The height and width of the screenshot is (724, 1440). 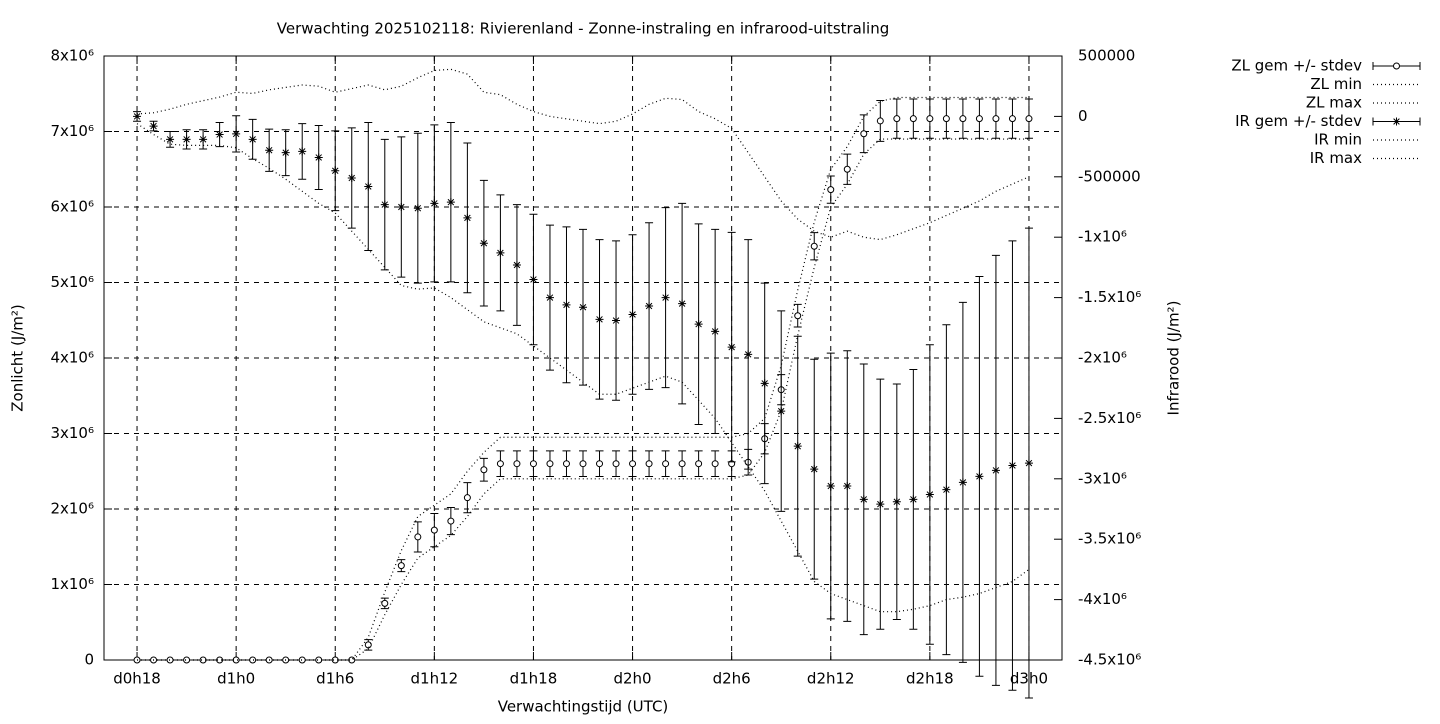 I want to click on y2-tick-label: -4.5x10⁶, so click(x=1109, y=660).